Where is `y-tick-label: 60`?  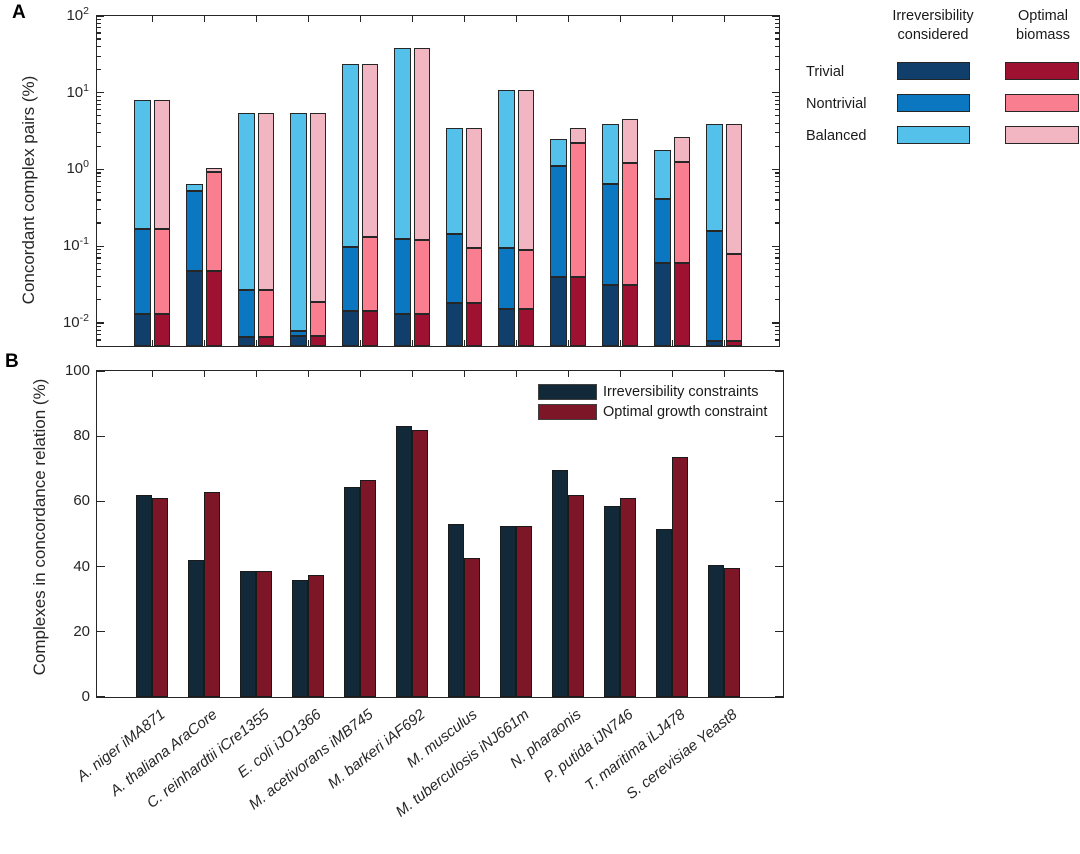
y-tick-label: 60 is located at coordinates (81, 501).